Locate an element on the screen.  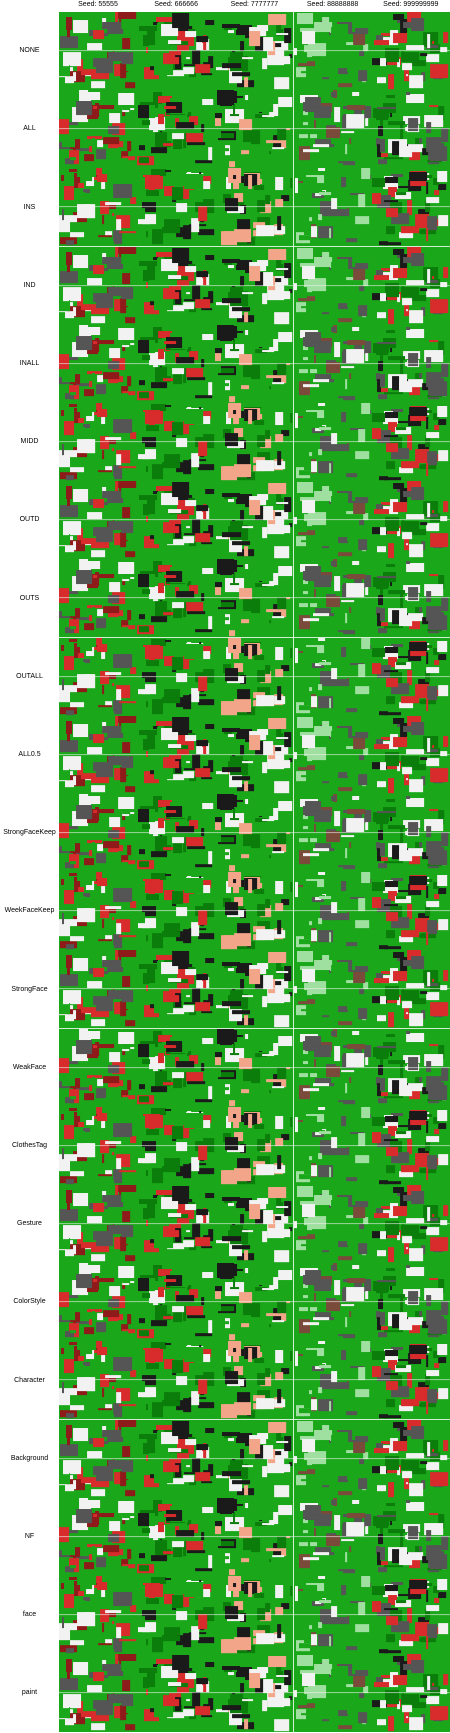
row-label: MIDD is located at coordinates (29, 442).